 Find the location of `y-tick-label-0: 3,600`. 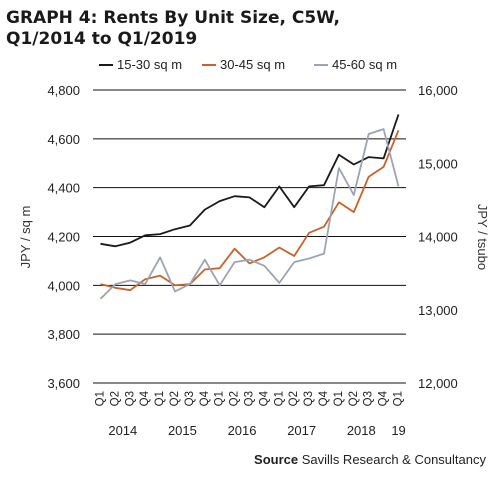

y-tick-label-0: 3,600 is located at coordinates (63, 383).